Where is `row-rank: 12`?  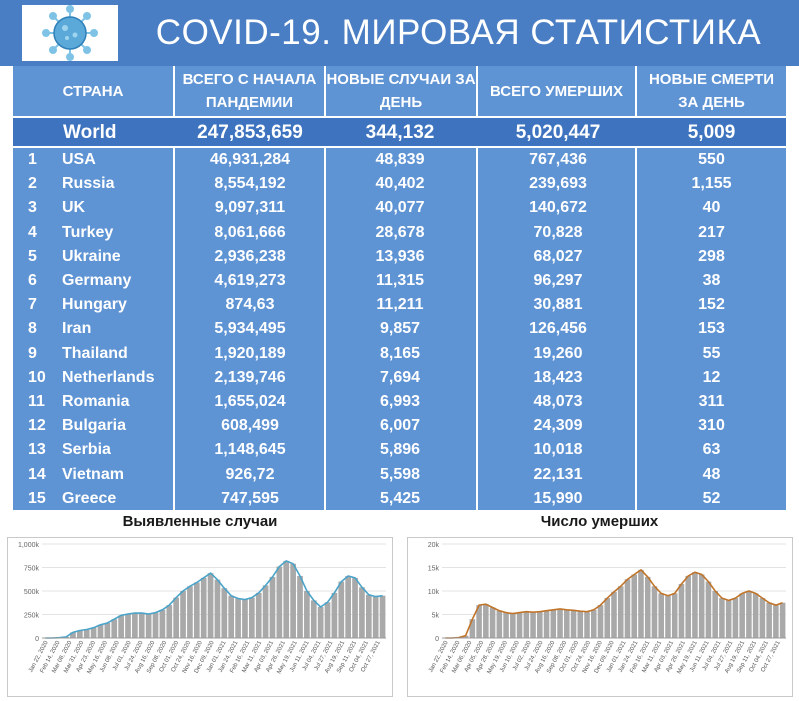
row-rank: 12 is located at coordinates (38, 426).